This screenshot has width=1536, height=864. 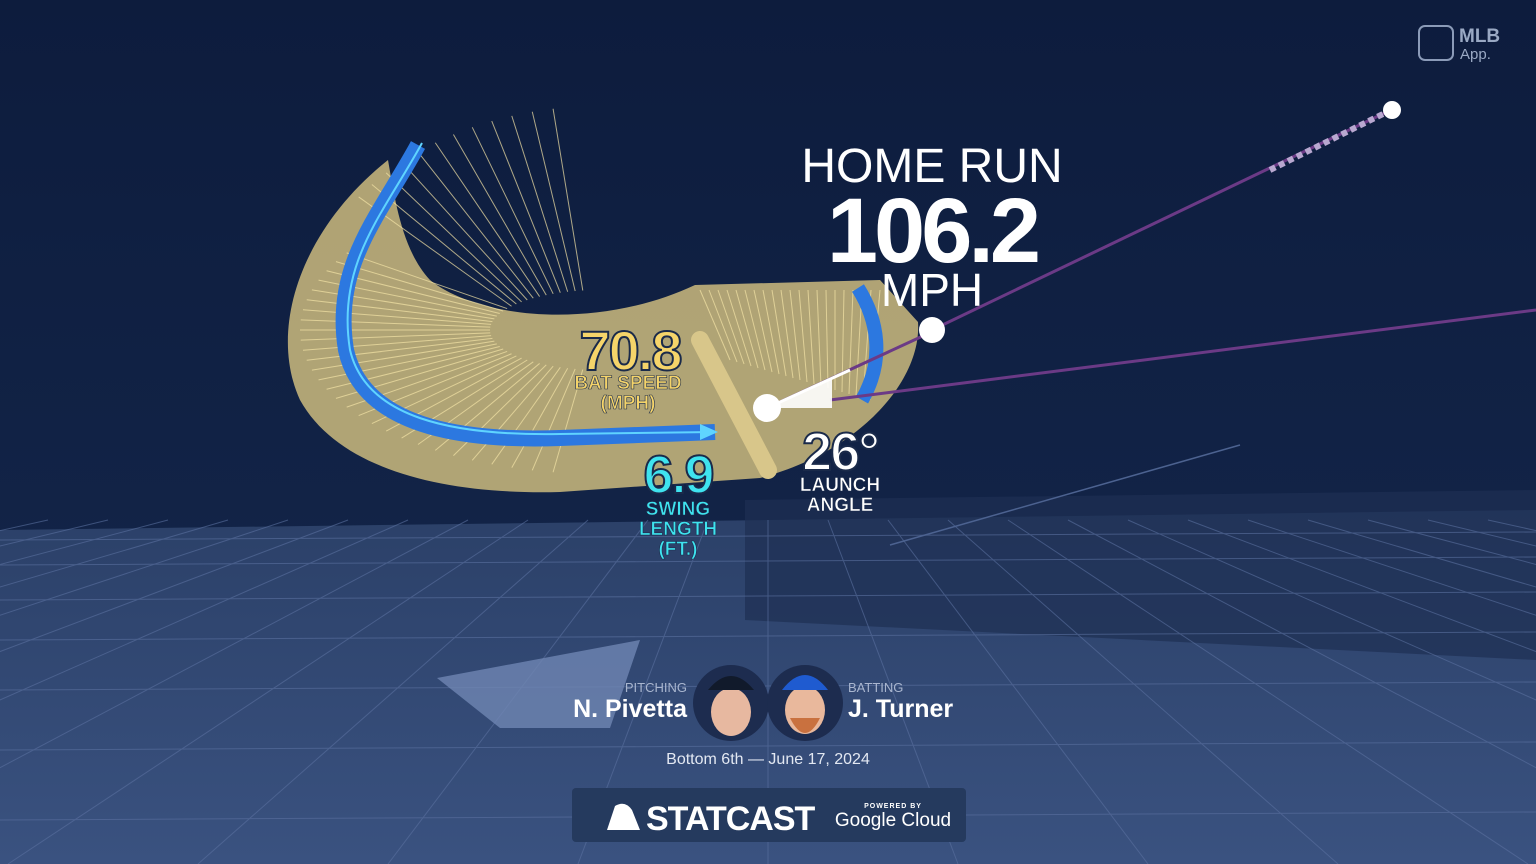 I want to click on bat-speed-label: BAT SPEED(MPH), so click(x=628, y=394).